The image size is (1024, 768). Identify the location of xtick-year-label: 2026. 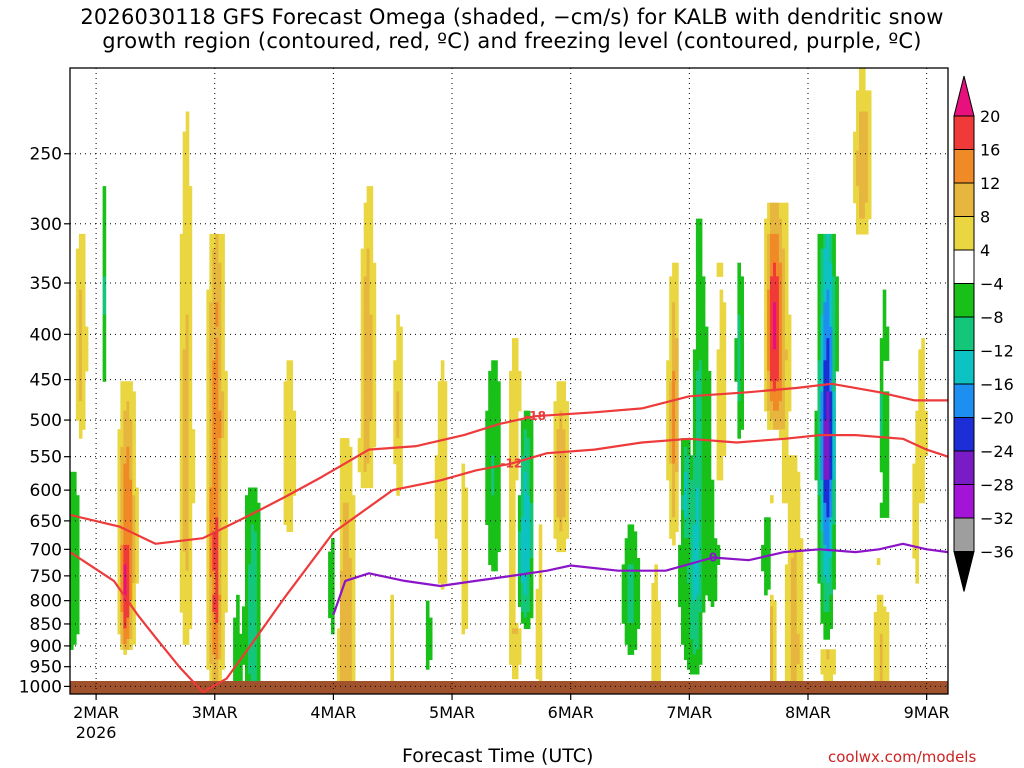
(96, 732).